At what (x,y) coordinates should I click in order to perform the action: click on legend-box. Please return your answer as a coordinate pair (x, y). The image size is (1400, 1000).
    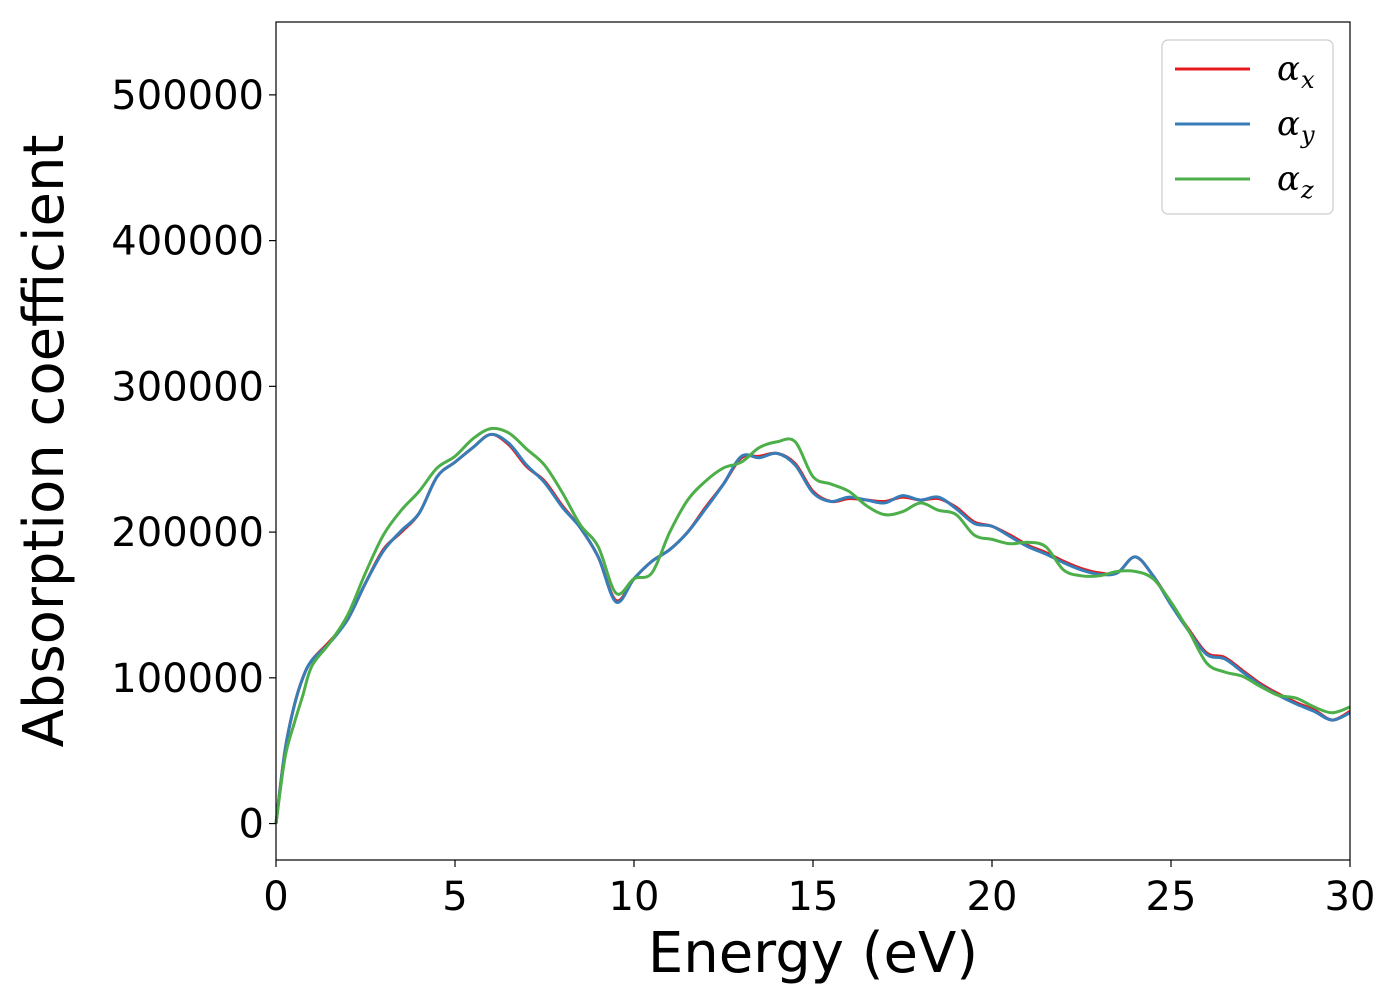
    Looking at the image, I should click on (1247, 127).